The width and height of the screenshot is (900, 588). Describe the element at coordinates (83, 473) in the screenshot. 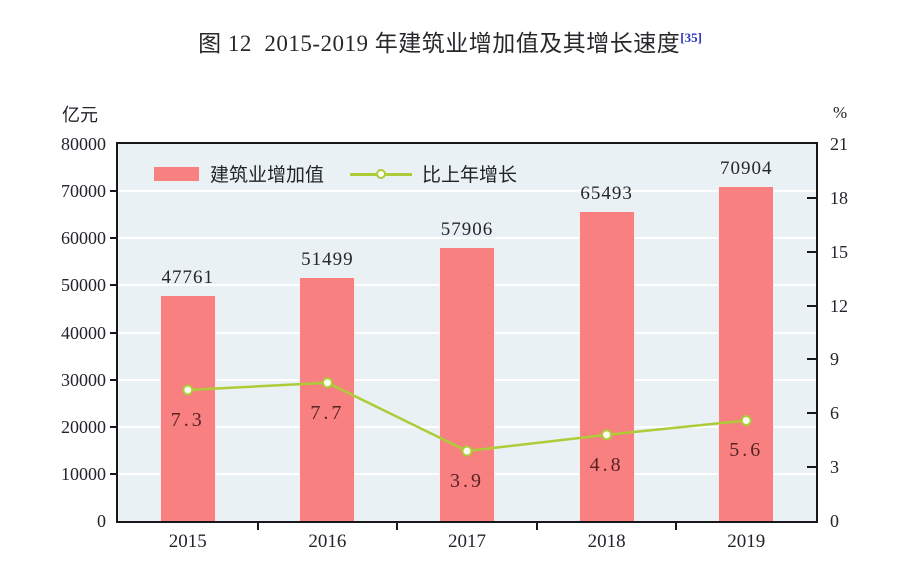

I see `y-left-tick-label: 10000` at that location.